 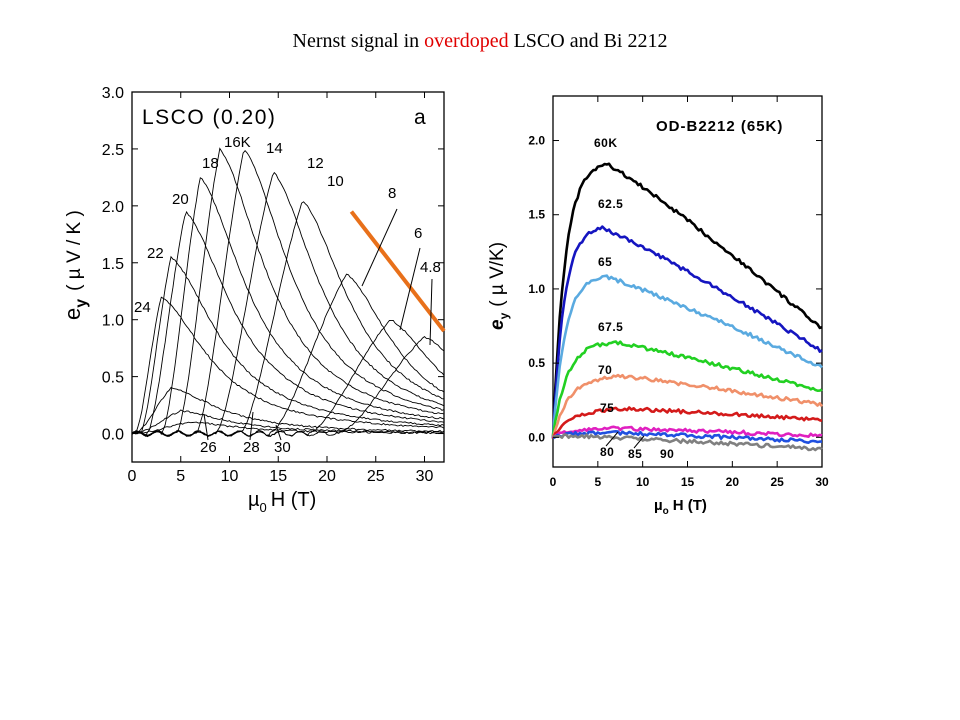 I want to click on lsco-y-axis-label: ey ( µ V / K ), so click(x=75, y=265).